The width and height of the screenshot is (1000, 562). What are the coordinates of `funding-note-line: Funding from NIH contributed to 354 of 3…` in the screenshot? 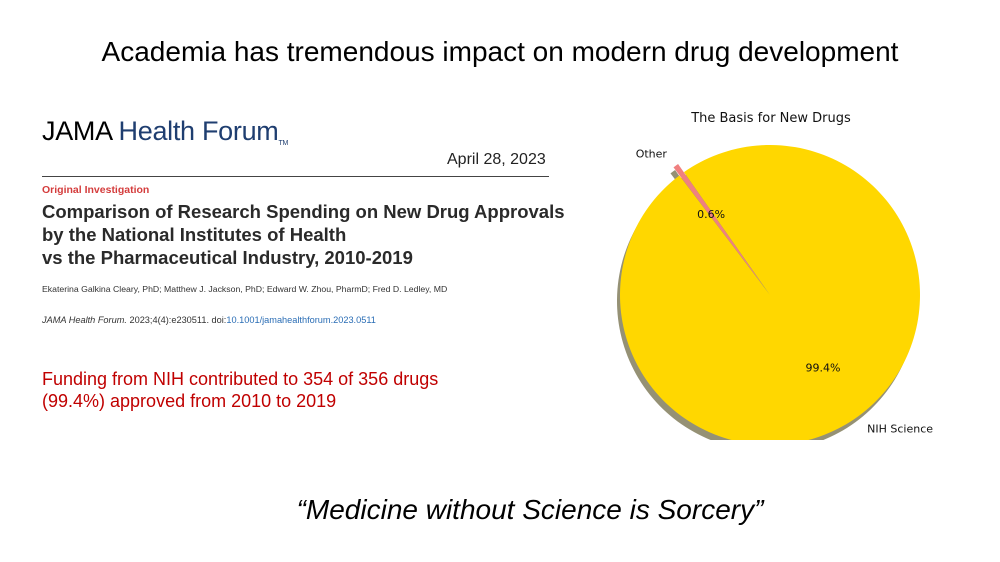 It's located at (240, 379).